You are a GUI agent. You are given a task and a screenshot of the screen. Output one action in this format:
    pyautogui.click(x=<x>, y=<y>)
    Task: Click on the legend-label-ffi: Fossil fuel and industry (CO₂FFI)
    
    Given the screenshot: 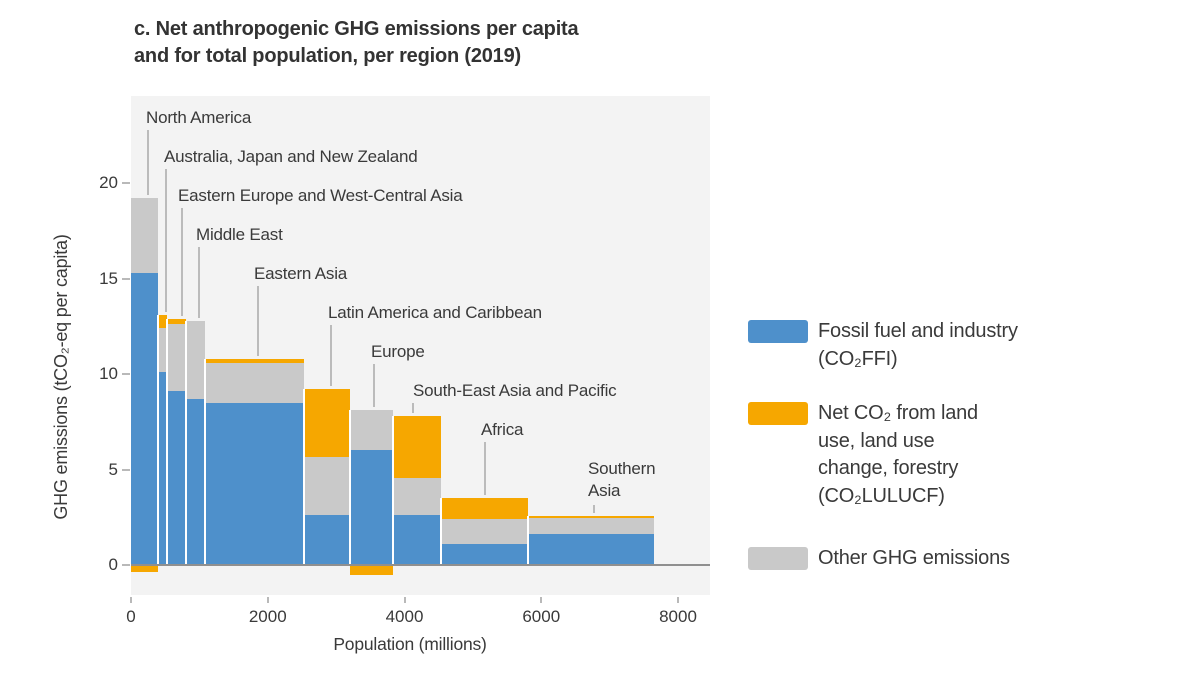 What is the action you would take?
    pyautogui.click(x=918, y=345)
    